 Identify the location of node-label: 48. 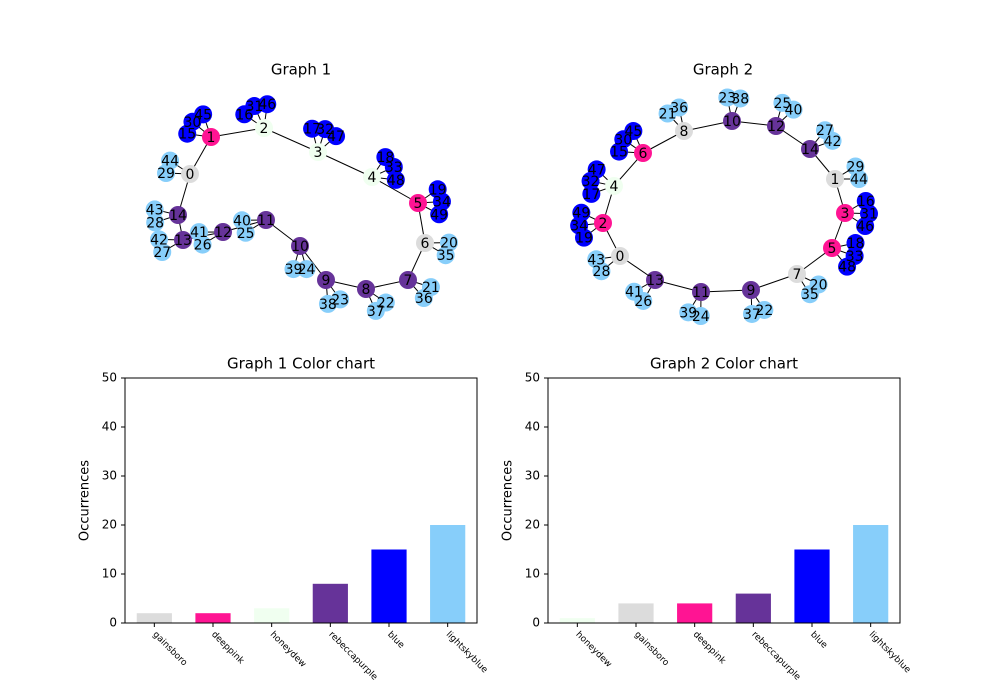
(847, 268).